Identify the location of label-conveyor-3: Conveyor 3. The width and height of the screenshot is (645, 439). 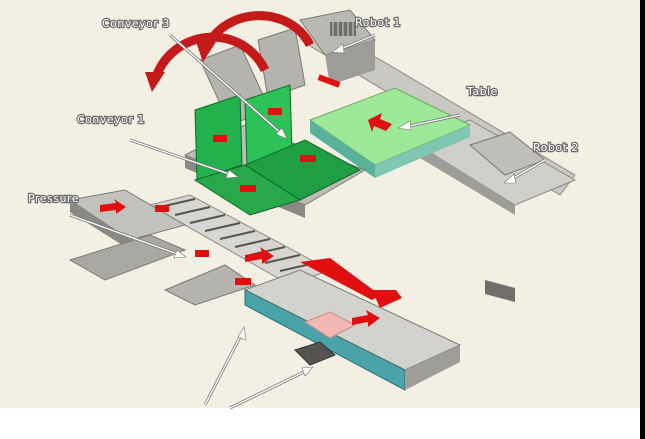
(136, 23).